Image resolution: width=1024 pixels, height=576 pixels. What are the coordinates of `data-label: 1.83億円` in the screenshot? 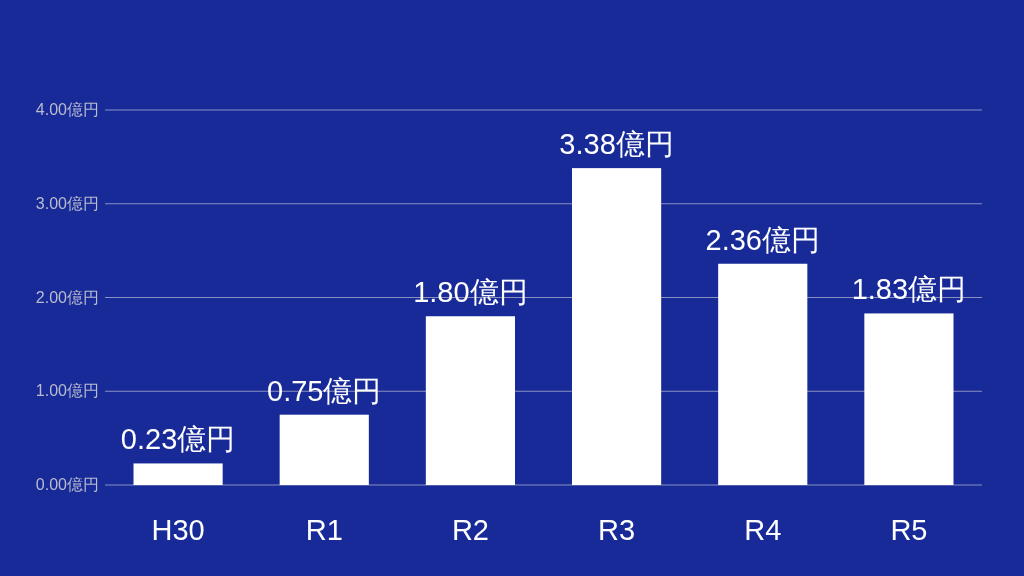 It's located at (909, 289).